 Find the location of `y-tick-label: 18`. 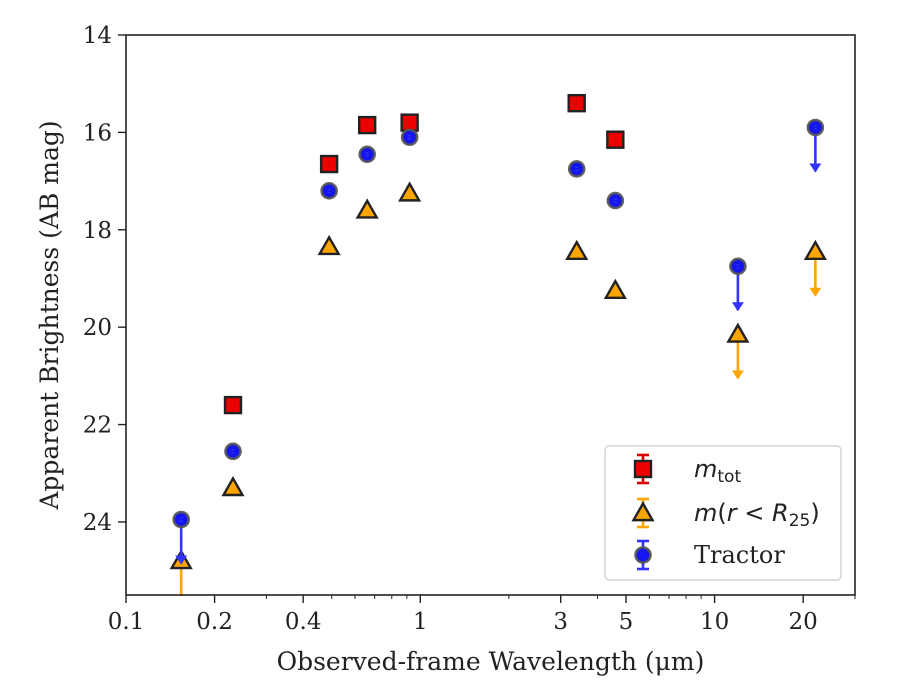

y-tick-label: 18 is located at coordinates (97, 231).